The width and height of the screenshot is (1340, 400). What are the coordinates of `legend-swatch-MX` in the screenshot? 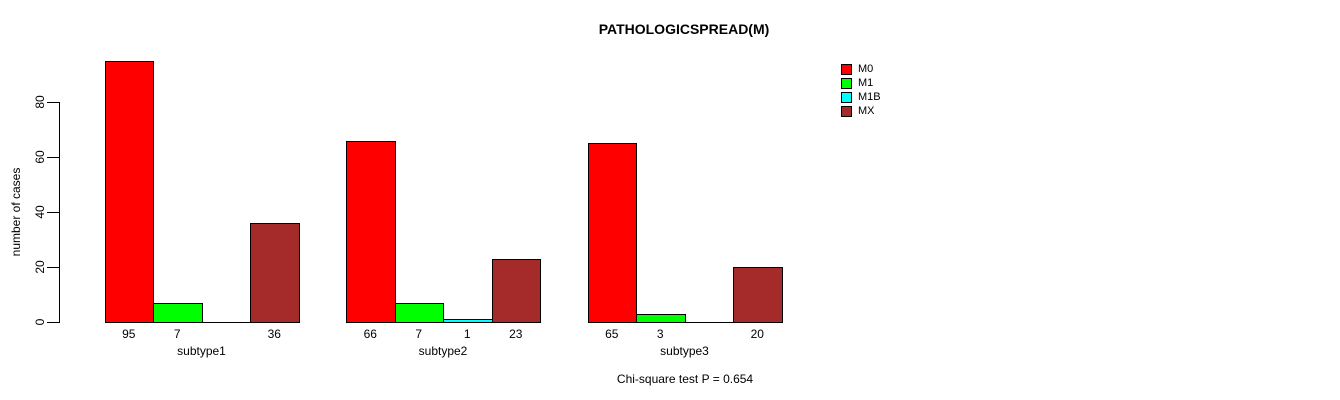 It's located at (846, 111).